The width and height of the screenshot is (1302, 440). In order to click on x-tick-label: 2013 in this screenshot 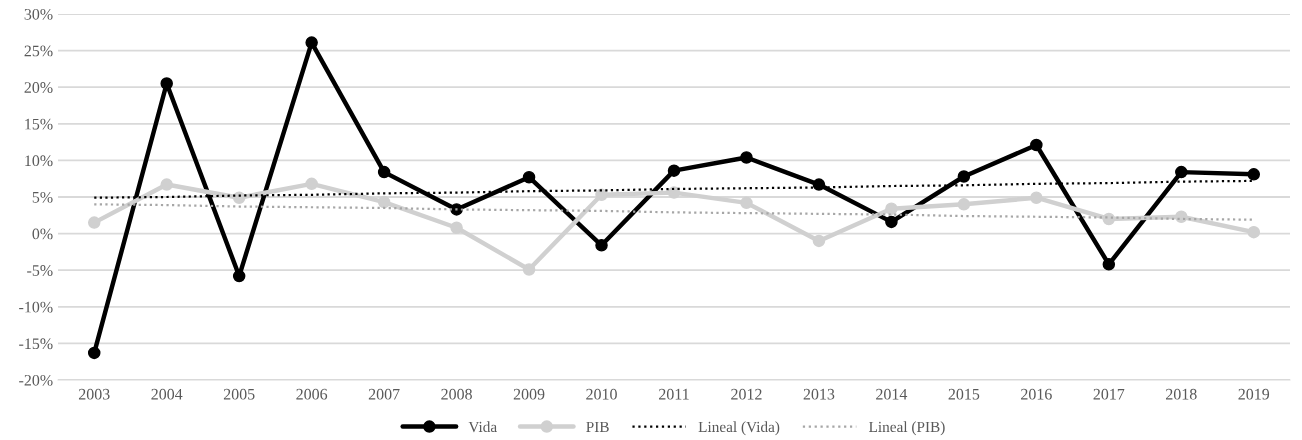, I will do `click(819, 394)`.